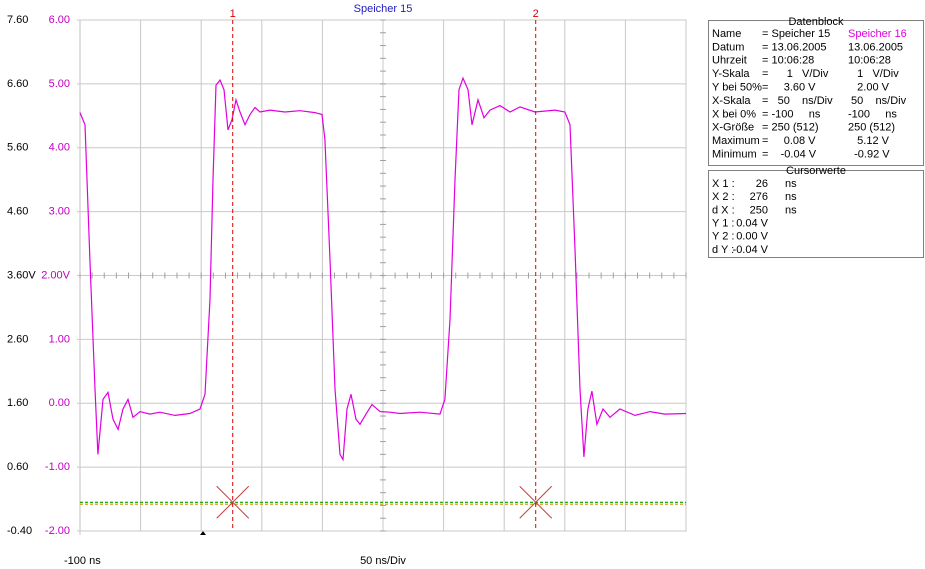 This screenshot has width=925, height=569. Describe the element at coordinates (203, 533) in the screenshot. I see `trigger-marker` at that location.